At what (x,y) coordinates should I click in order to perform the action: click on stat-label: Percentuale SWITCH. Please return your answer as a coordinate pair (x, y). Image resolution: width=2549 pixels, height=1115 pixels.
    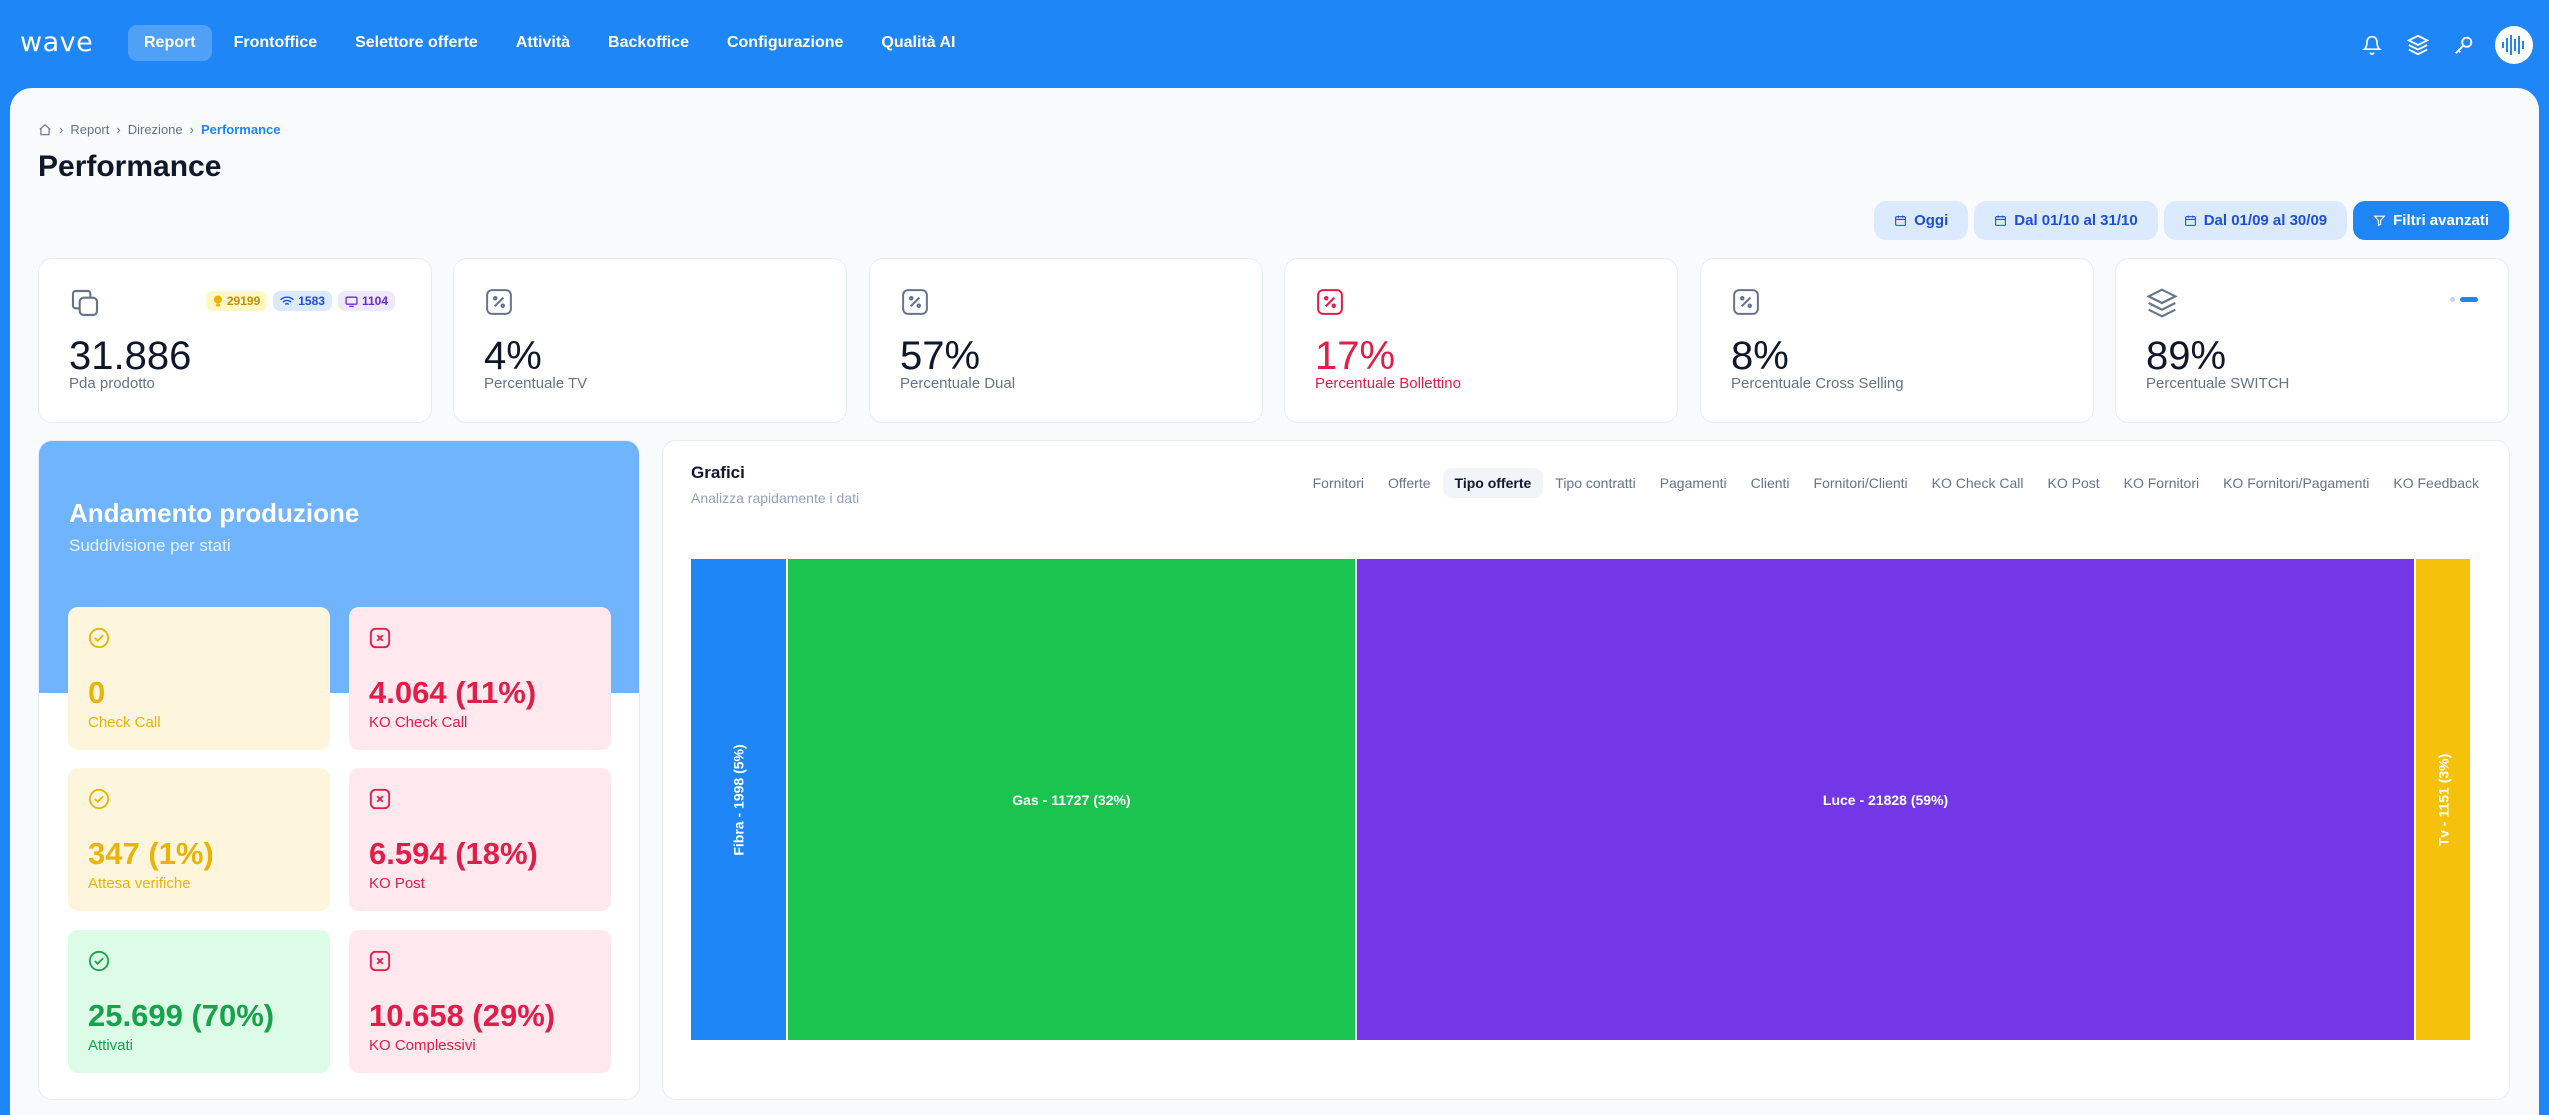
    Looking at the image, I should click on (2218, 383).